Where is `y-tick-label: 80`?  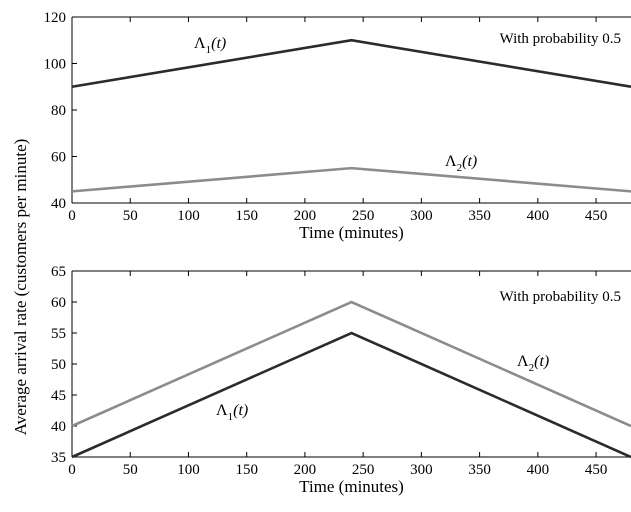 y-tick-label: 80 is located at coordinates (58, 111).